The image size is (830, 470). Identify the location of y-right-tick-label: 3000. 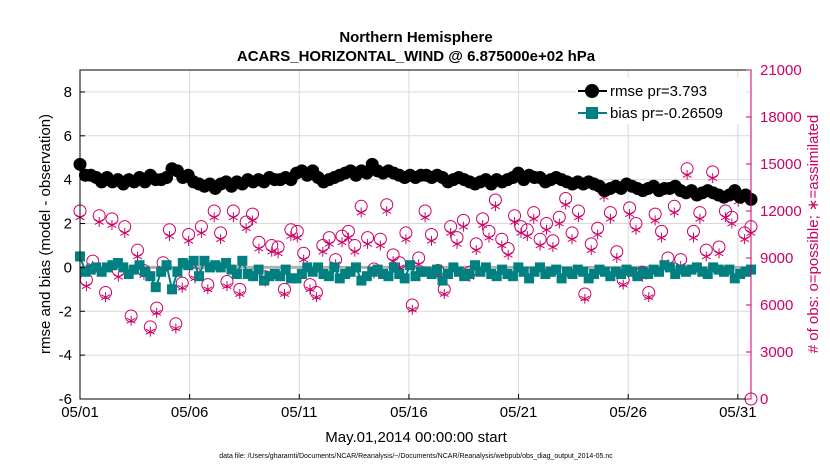
(776, 352).